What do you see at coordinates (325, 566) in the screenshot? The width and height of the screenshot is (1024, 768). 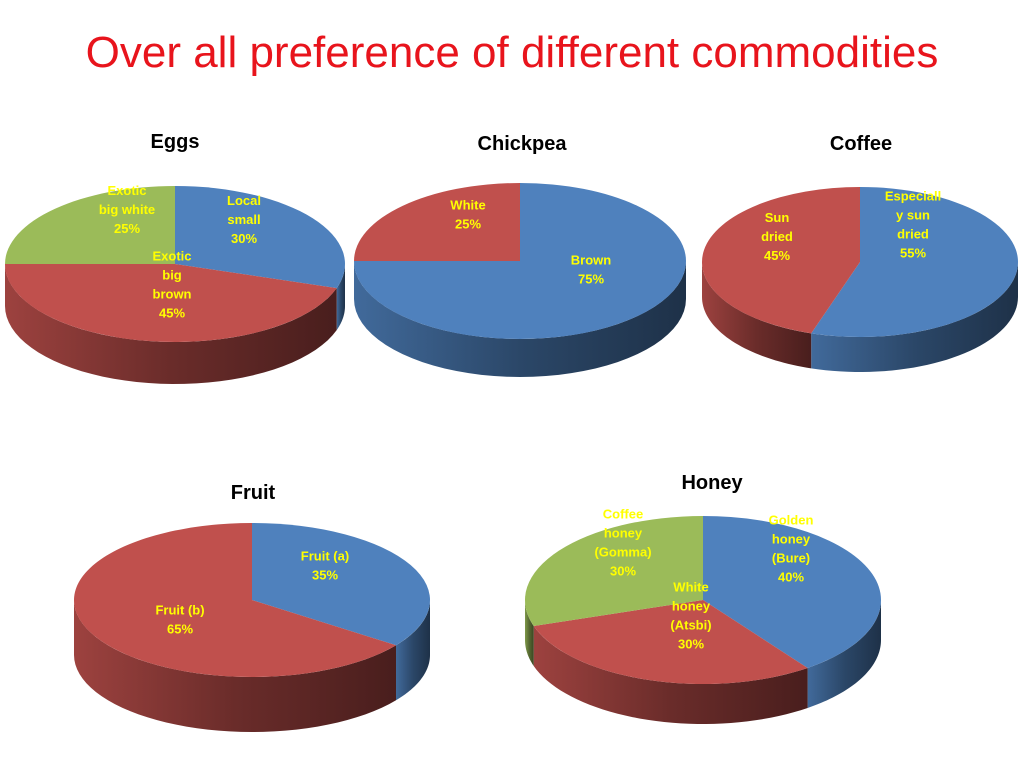 I see `slice-label-3-0: Fruit (a) 35%` at bounding box center [325, 566].